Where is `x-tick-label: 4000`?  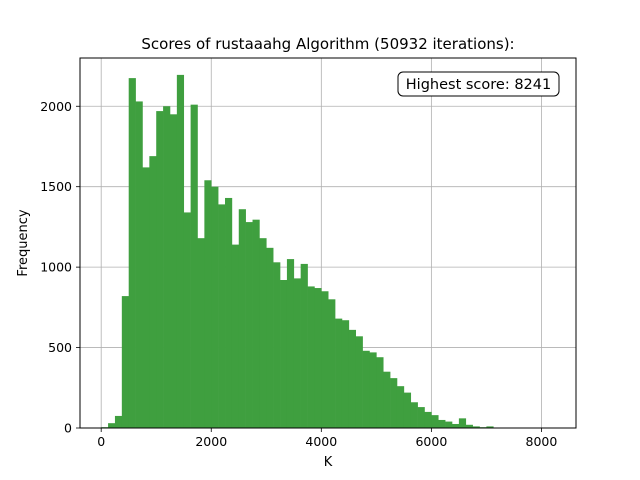 x-tick-label: 4000 is located at coordinates (321, 441).